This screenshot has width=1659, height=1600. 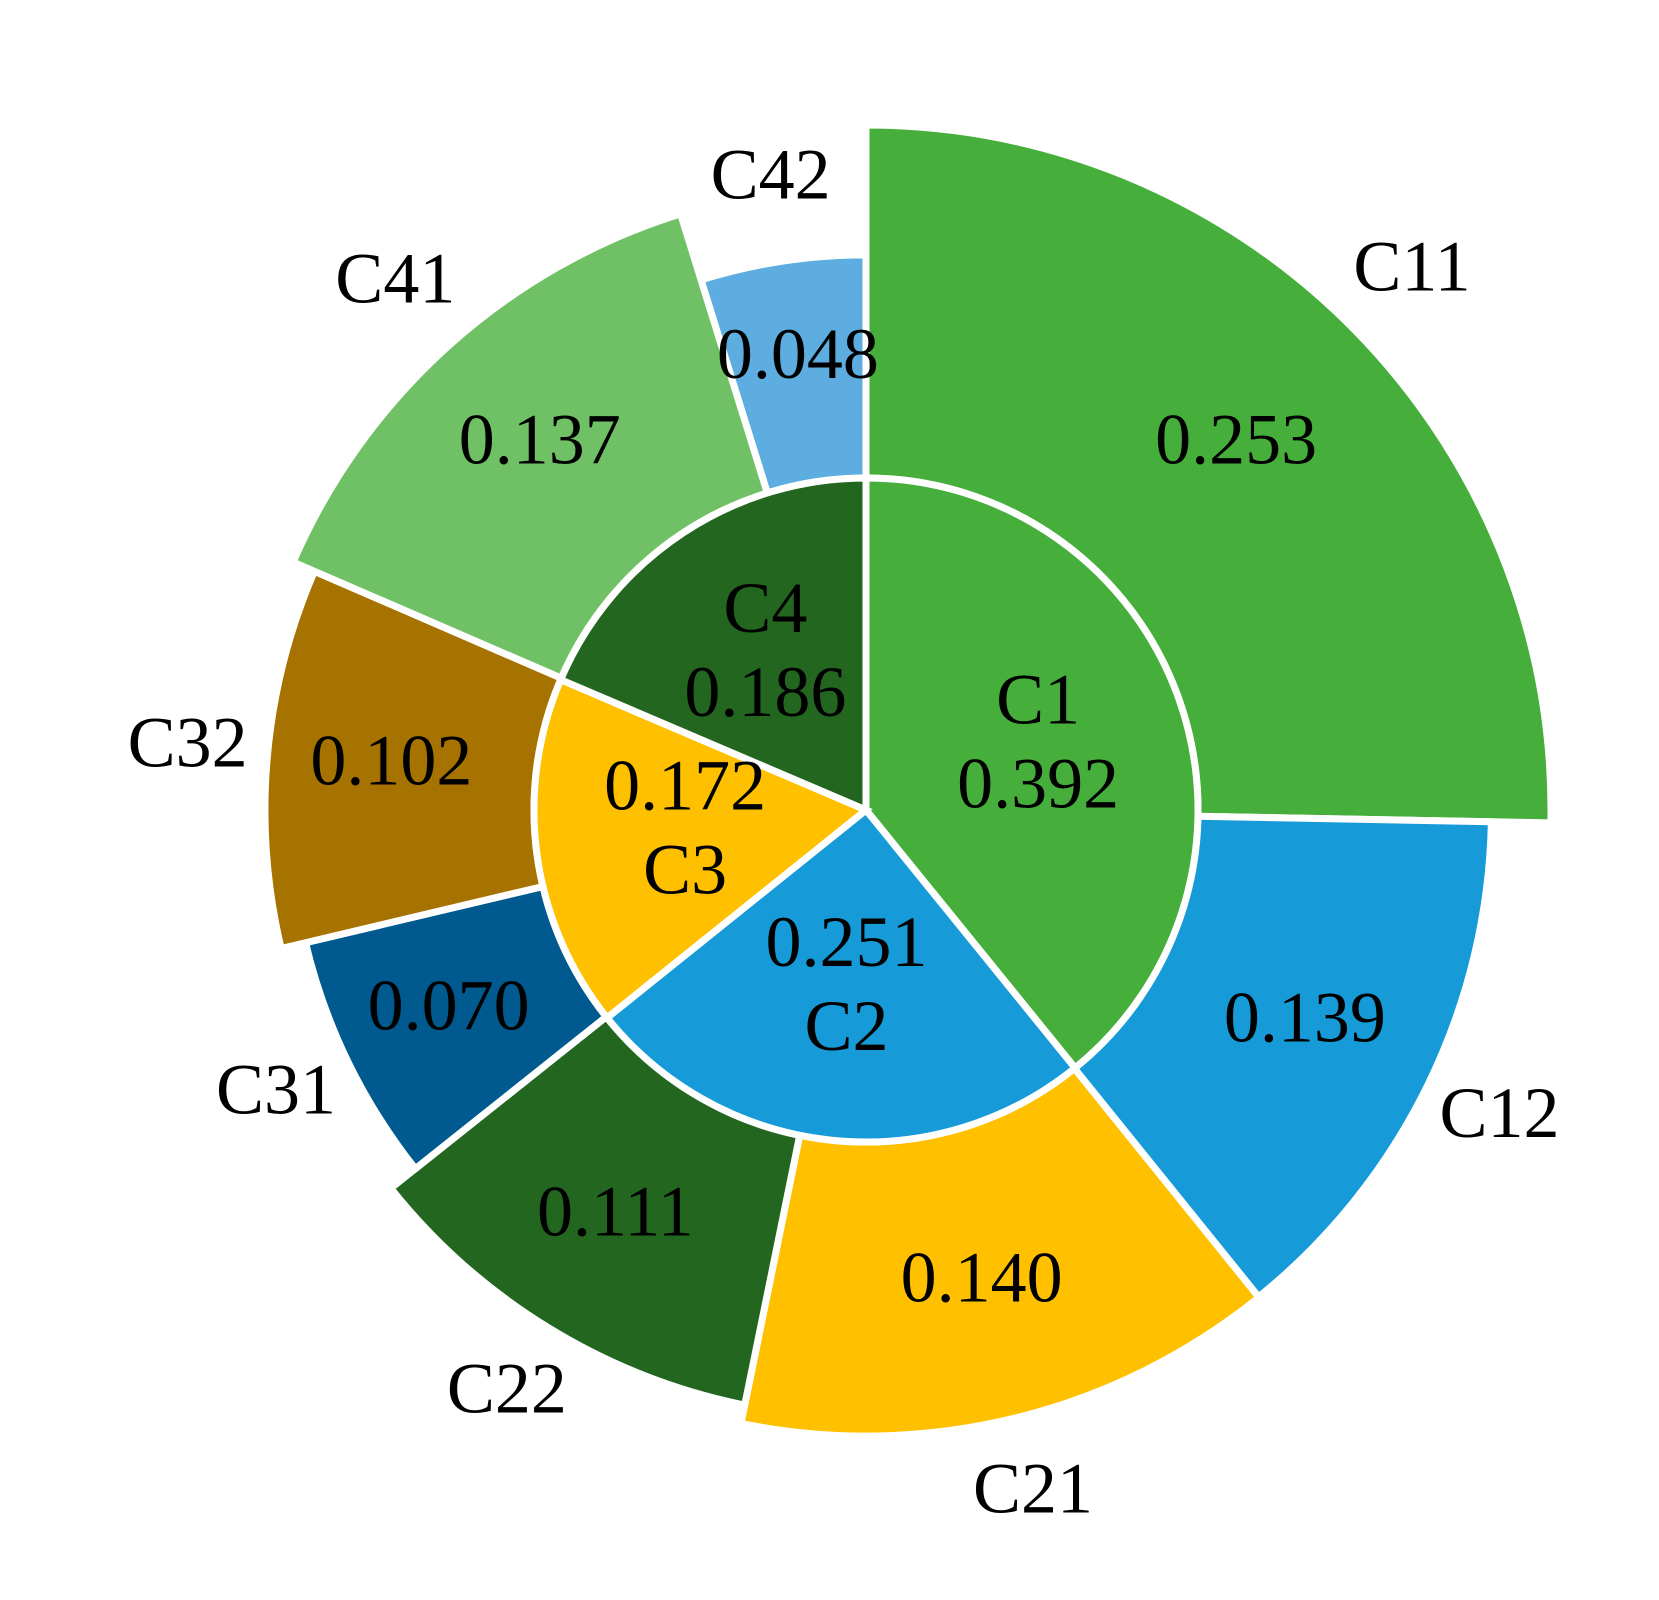 What do you see at coordinates (982, 1278) in the screenshot?
I see `value-label-c21: 0.140` at bounding box center [982, 1278].